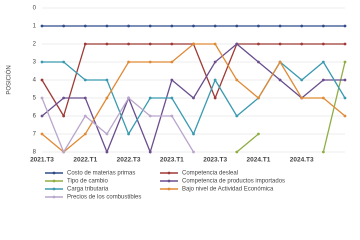  What do you see at coordinates (35, 27) in the screenshot?
I see `y-tick-label: 1` at bounding box center [35, 27].